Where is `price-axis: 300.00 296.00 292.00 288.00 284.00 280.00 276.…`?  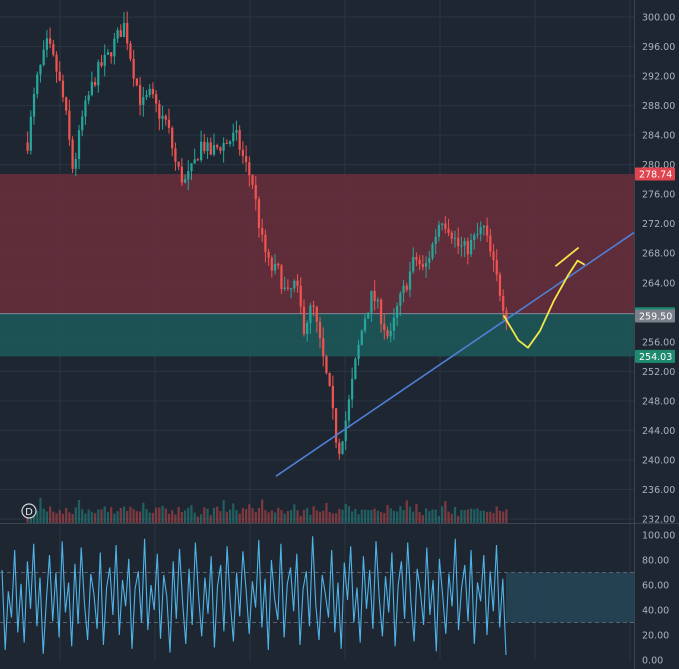
price-axis: 300.00 296.00 292.00 288.00 284.00 280.00 276.… is located at coordinates (658, 340).